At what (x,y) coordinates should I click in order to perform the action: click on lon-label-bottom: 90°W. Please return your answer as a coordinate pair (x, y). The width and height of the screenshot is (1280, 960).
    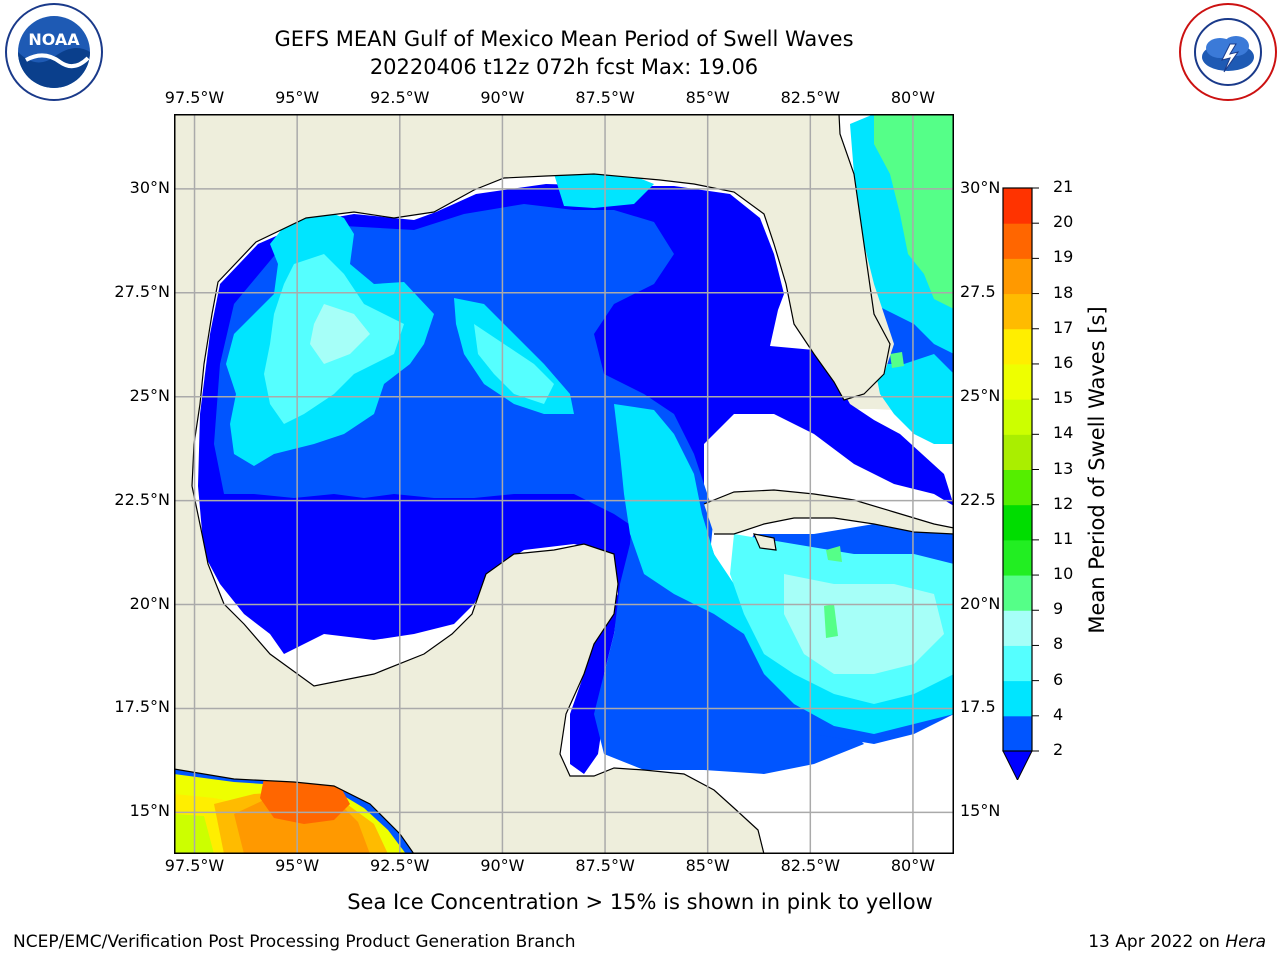
    Looking at the image, I should click on (502, 865).